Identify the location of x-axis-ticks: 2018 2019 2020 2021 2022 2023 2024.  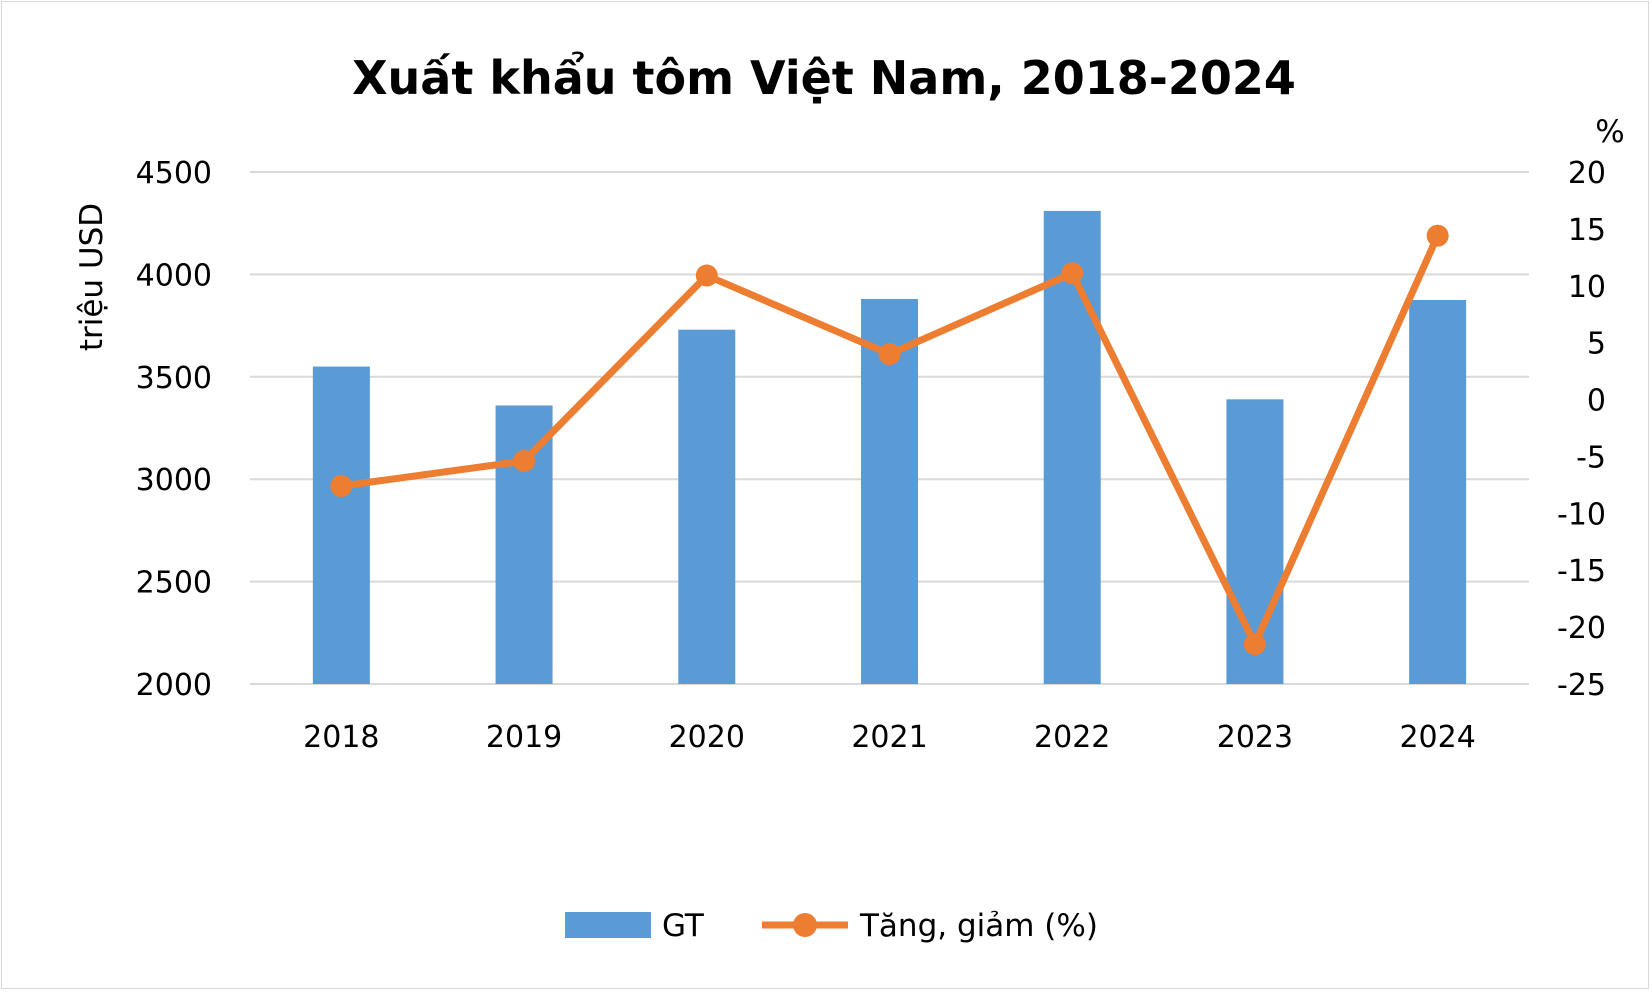
(889, 737).